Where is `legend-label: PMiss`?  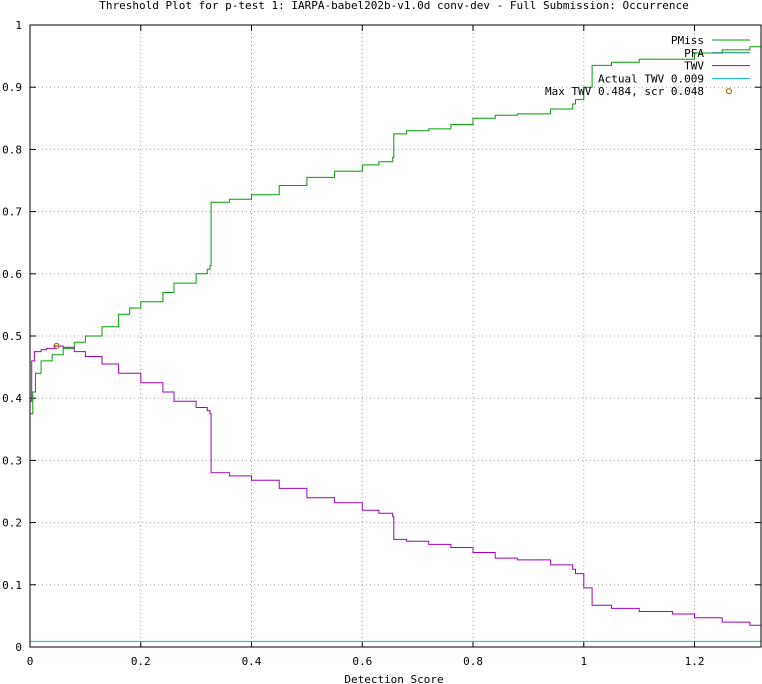
legend-label: PMiss is located at coordinates (687, 40).